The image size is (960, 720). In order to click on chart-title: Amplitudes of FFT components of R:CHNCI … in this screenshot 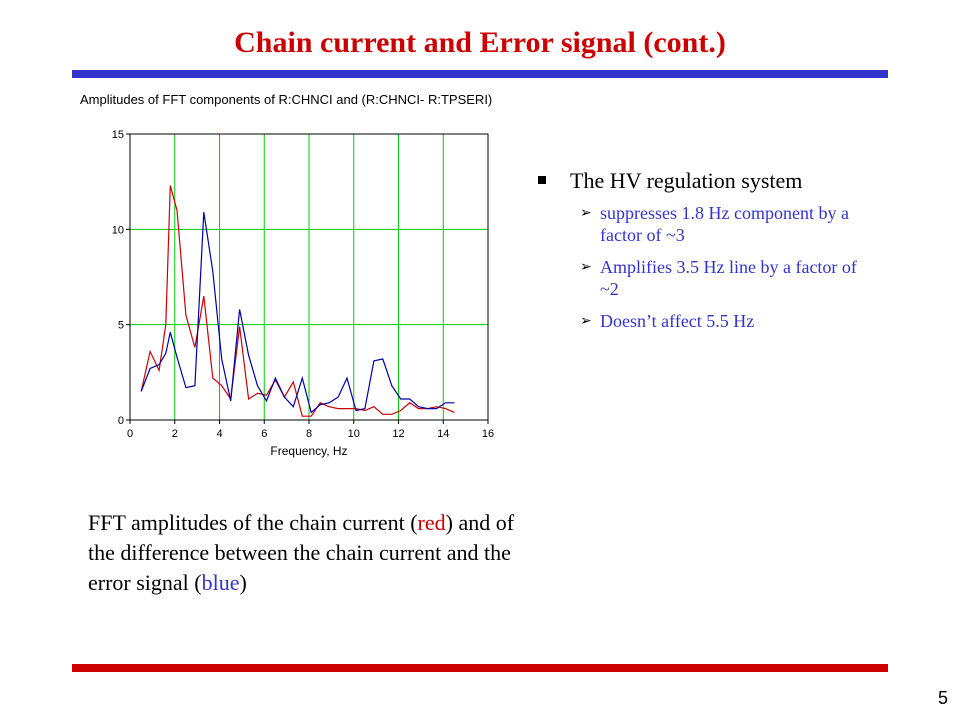, I will do `click(286, 99)`.